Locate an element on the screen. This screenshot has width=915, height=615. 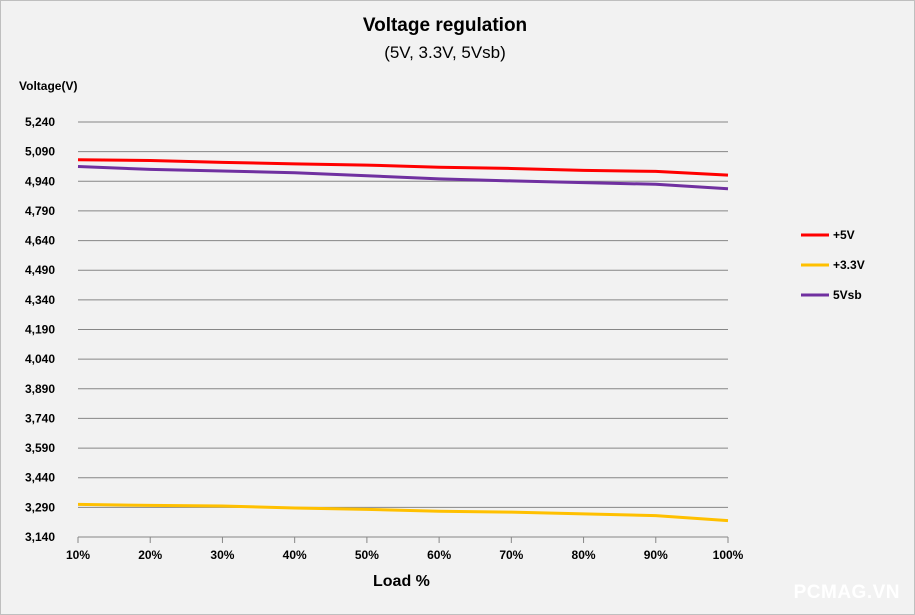
y-tick-label: 4,190 is located at coordinates (40, 330).